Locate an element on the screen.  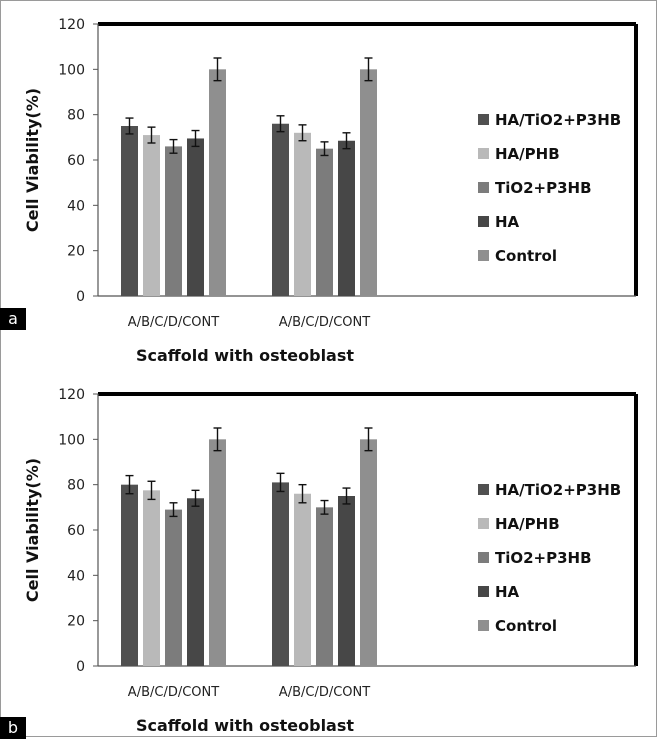
panel-label-b: b is located at coordinates (13, 728).